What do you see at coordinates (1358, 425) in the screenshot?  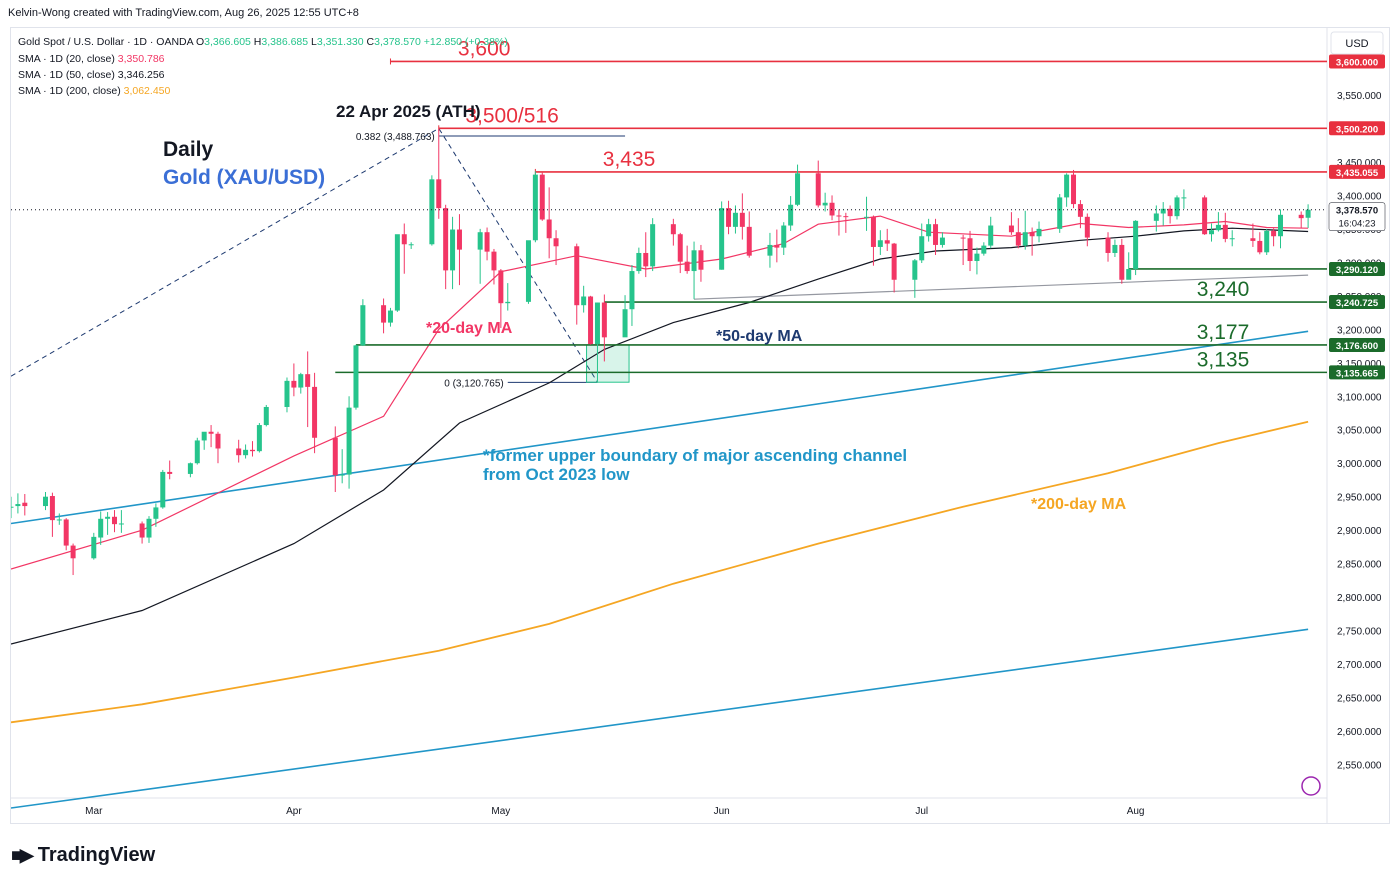 I see `price-axis` at bounding box center [1358, 425].